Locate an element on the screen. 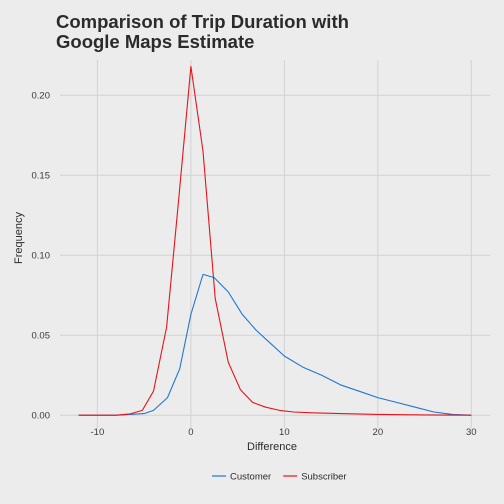  y-tick-label: 0.05 is located at coordinates (41, 336).